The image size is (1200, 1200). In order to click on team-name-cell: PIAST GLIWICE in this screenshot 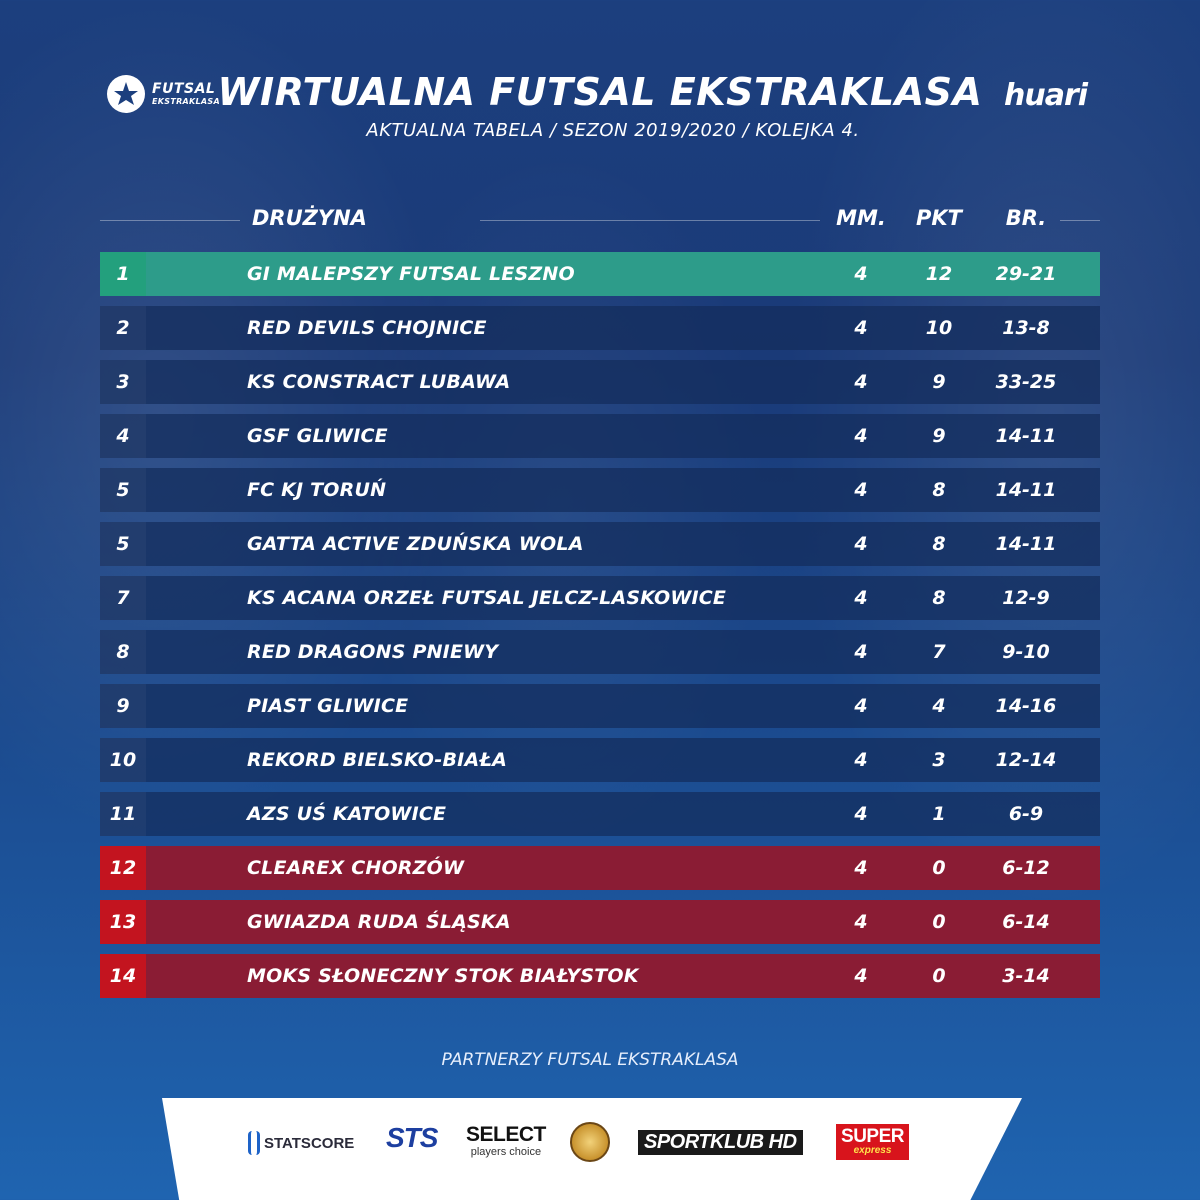, I will do `click(328, 706)`.